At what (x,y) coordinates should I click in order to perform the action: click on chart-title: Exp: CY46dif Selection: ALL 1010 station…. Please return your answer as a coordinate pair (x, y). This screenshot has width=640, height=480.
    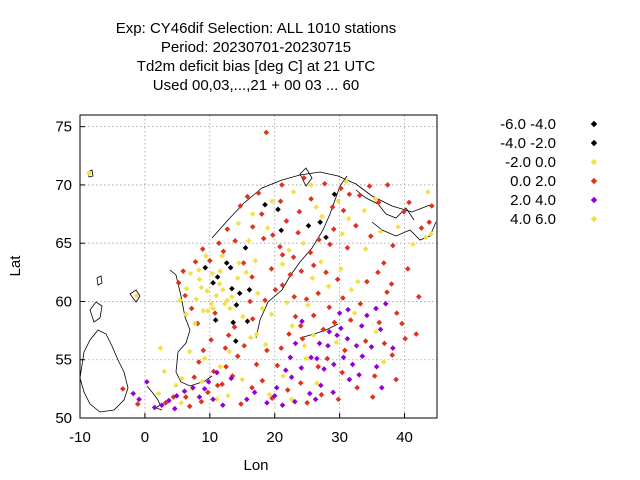
    Looking at the image, I should click on (256, 57).